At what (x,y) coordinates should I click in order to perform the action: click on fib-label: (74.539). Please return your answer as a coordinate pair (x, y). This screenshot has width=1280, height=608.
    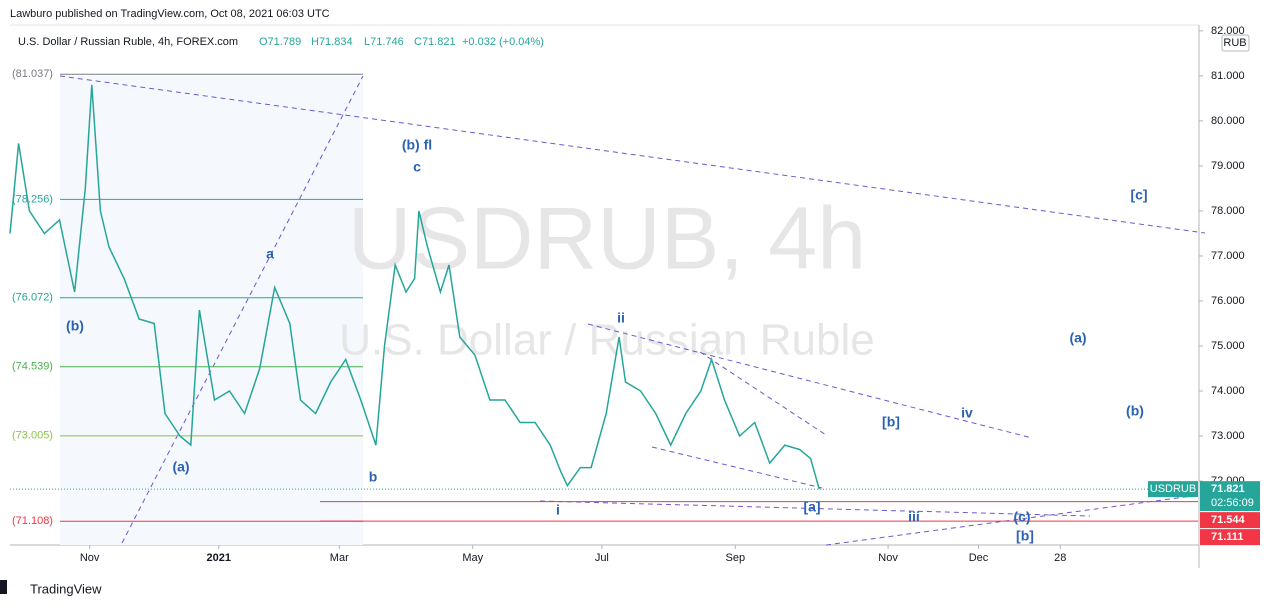
    Looking at the image, I should click on (32, 367).